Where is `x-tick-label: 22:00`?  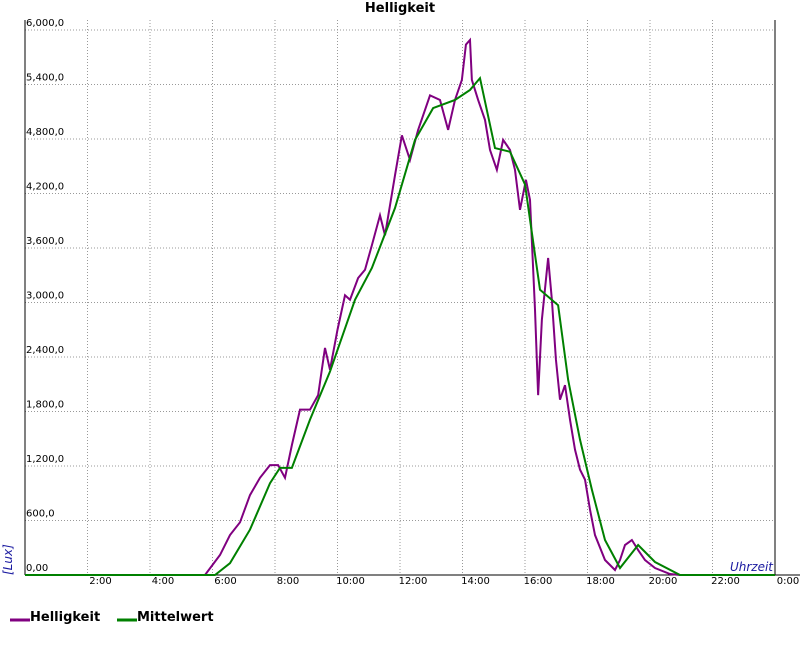
x-tick-label: 22:00 is located at coordinates (725, 581).